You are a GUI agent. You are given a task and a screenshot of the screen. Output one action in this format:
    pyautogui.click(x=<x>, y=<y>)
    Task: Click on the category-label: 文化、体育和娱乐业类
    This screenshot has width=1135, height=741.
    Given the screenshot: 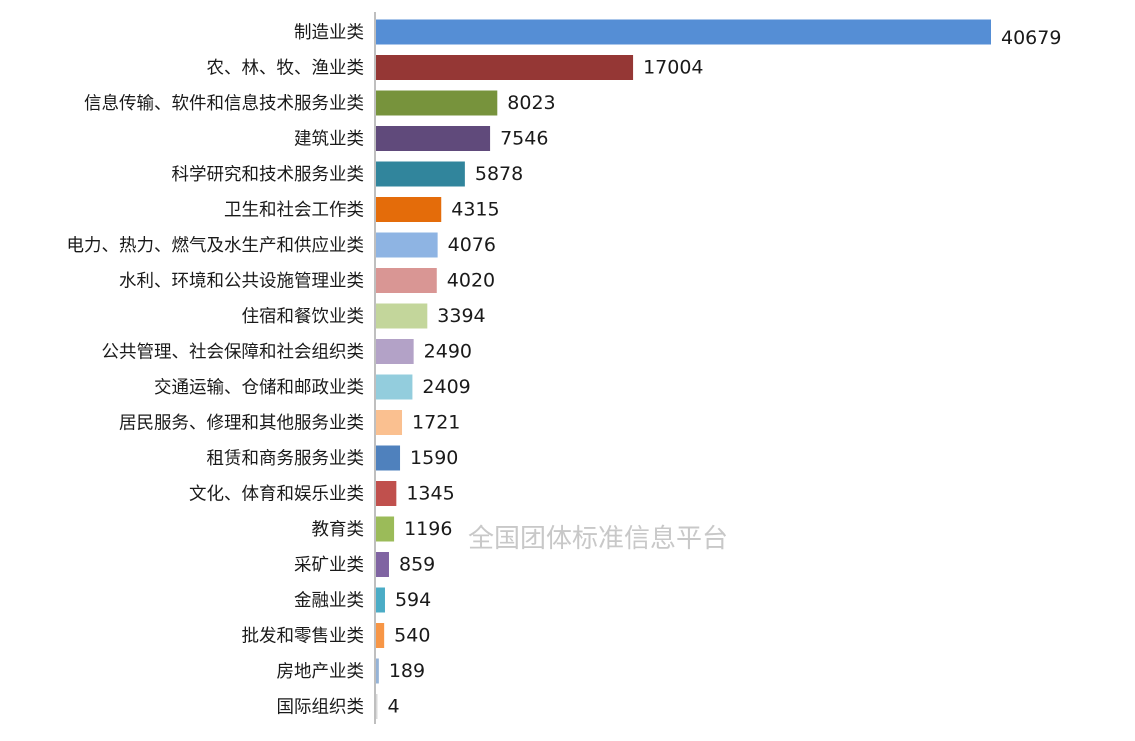 What is the action you would take?
    pyautogui.click(x=276, y=495)
    